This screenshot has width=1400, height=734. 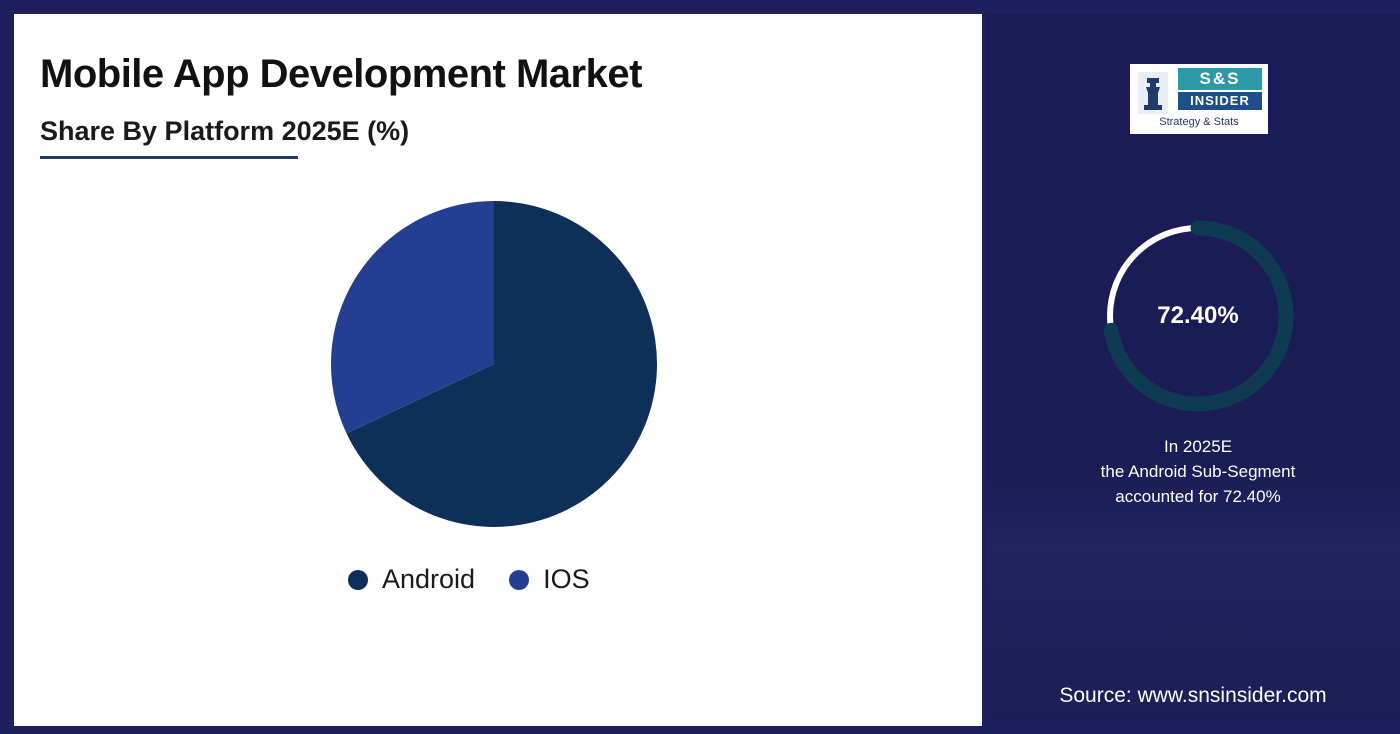 I want to click on logo-subword: INSIDER, so click(x=1220, y=101).